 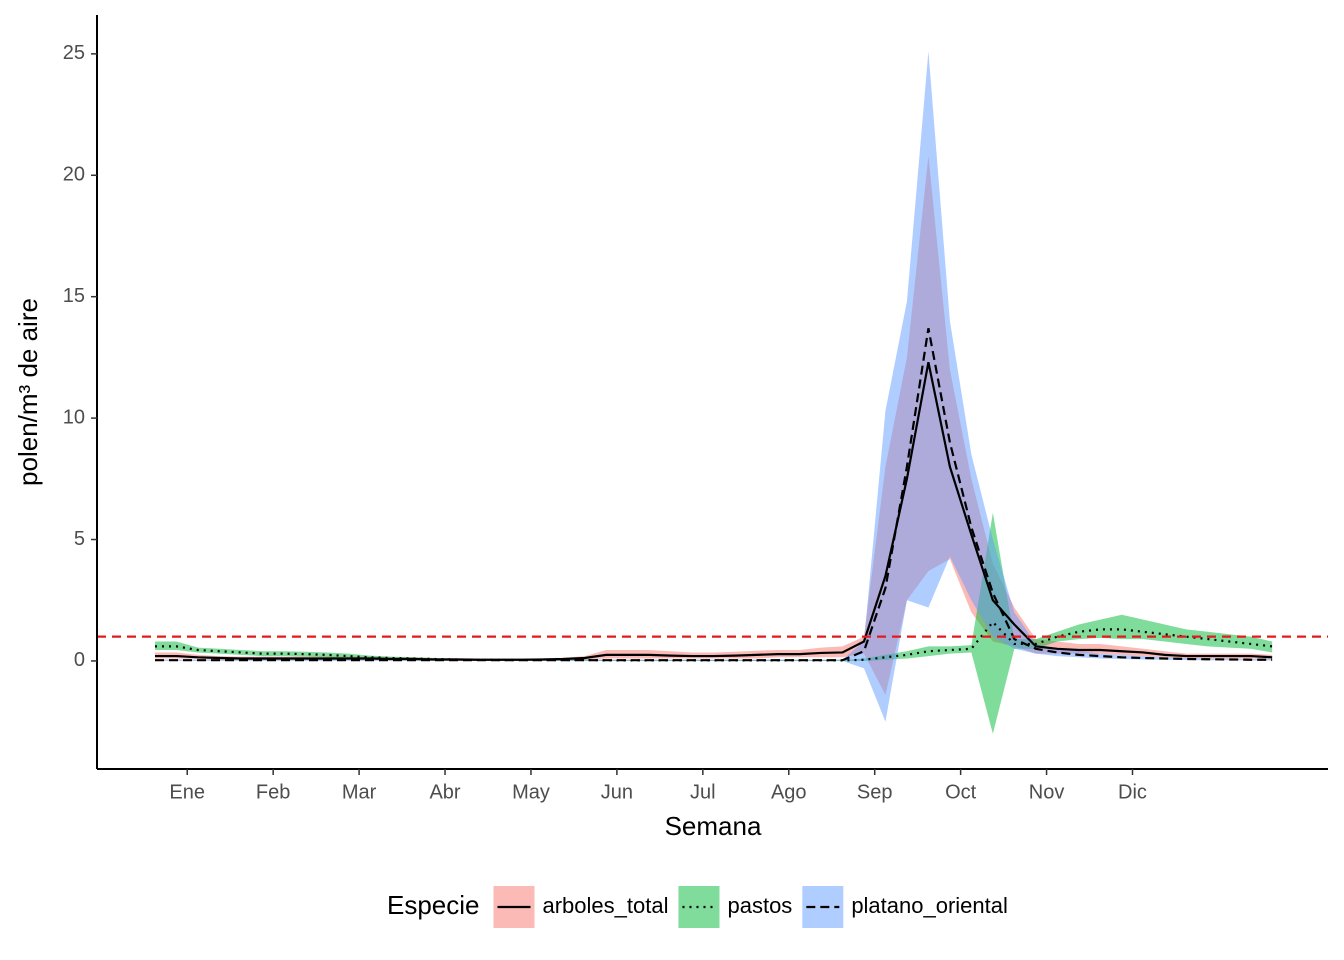 I want to click on y-tick-label: 10, so click(x=74, y=417).